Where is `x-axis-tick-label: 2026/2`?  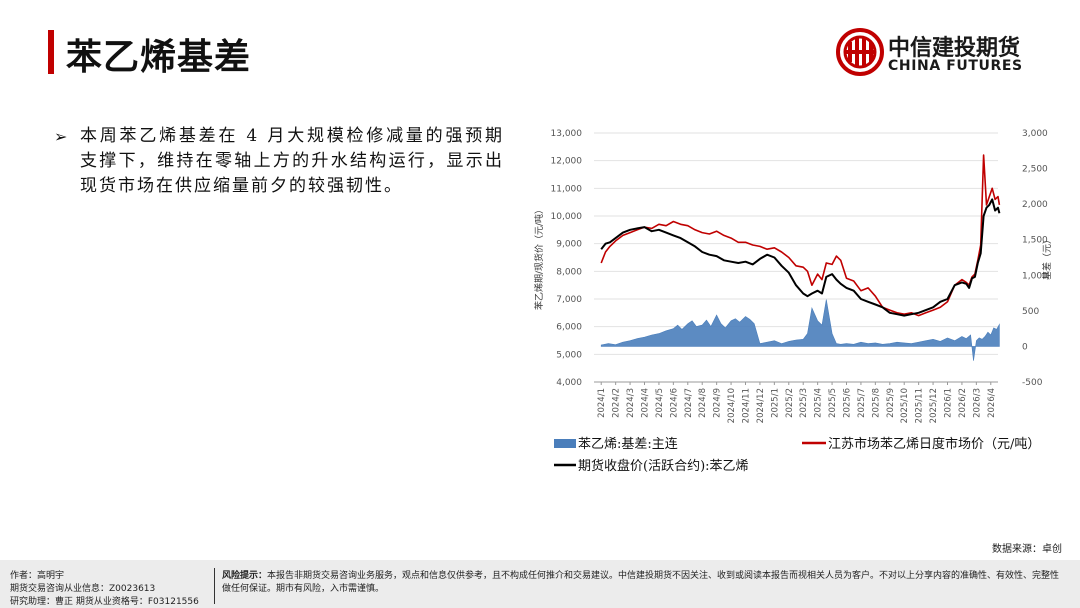 x-axis-tick-label: 2026/2 is located at coordinates (963, 403).